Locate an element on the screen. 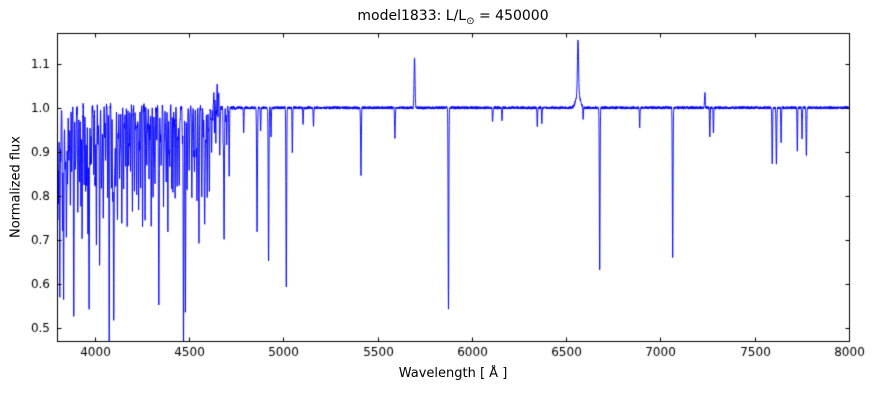 The width and height of the screenshot is (880, 400). sun-symbol: ⊙ is located at coordinates (470, 21).